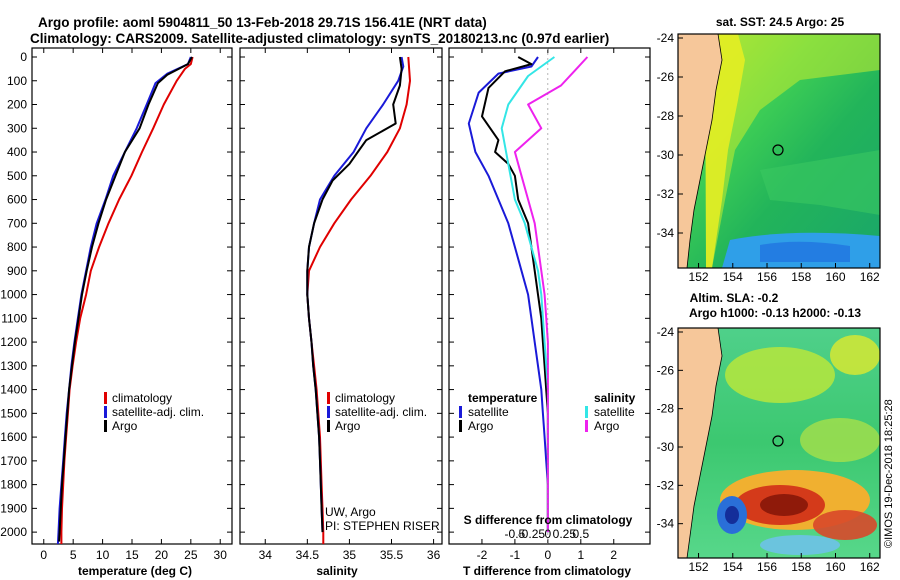 Image resolution: width=900 pixels, height=580 pixels. What do you see at coordinates (547, 571) in the screenshot?
I see `difference-xlabel: T difference from climatology` at bounding box center [547, 571].